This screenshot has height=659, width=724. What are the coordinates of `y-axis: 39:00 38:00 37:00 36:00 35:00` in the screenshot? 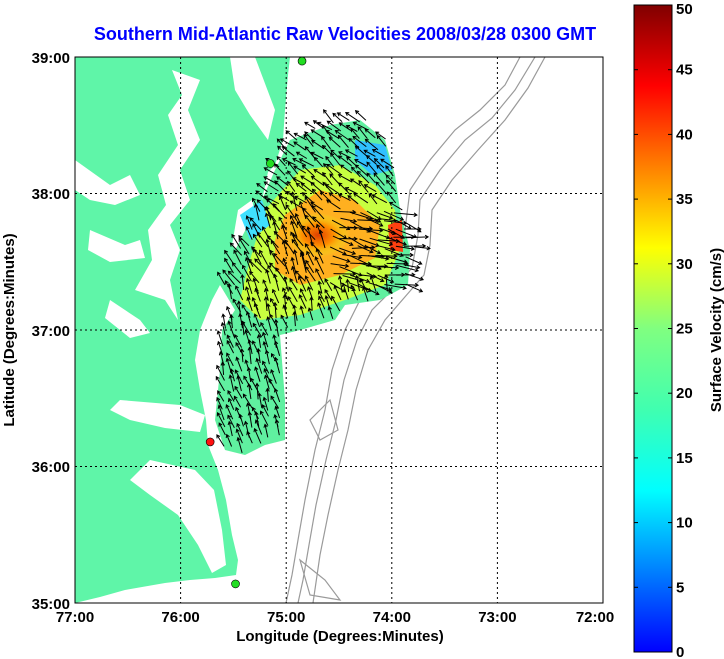 It's located at (51, 331).